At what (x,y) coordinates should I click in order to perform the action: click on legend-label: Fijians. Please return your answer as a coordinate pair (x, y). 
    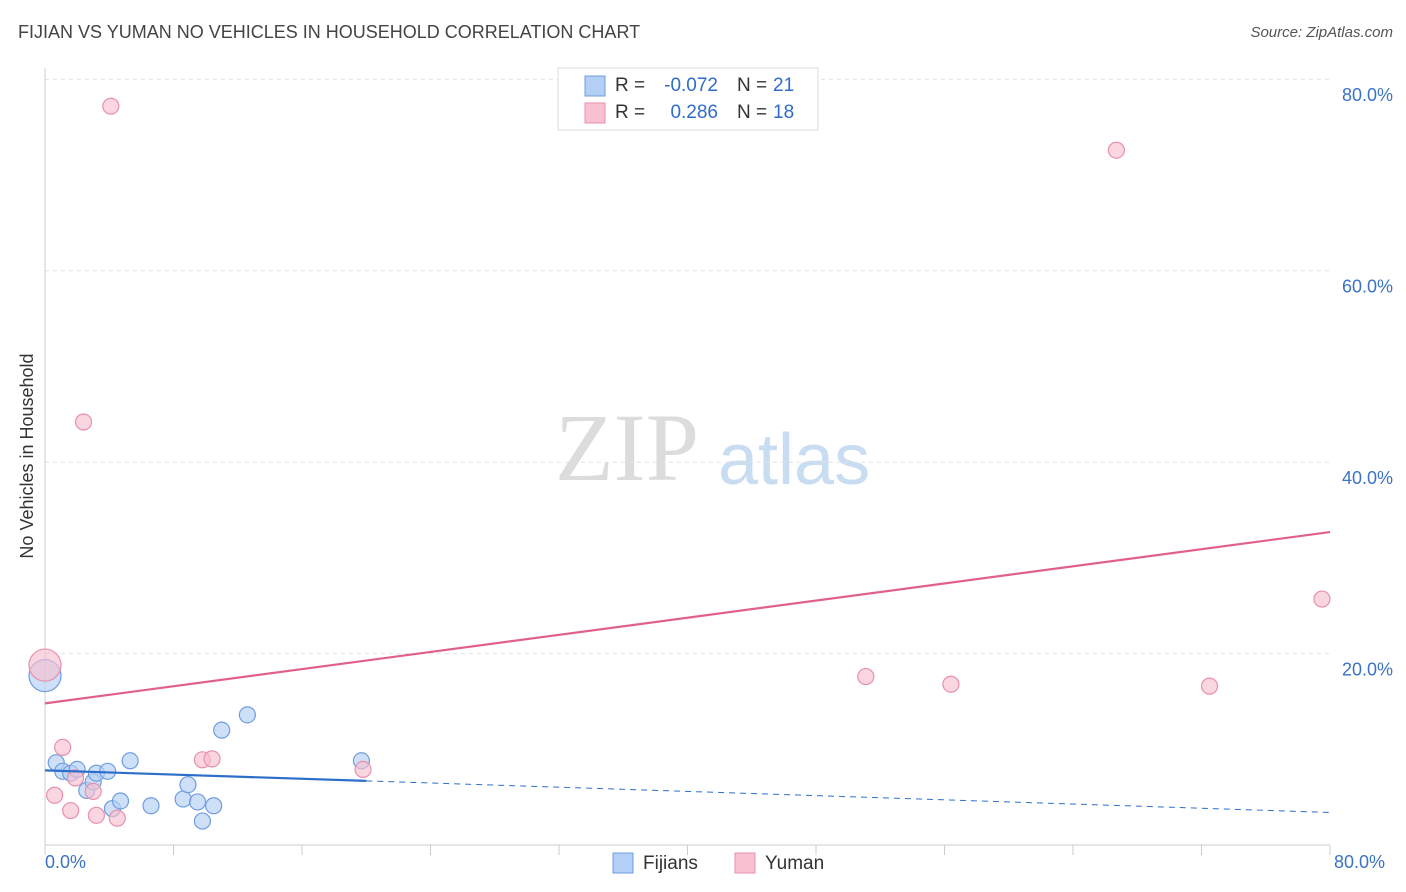
    Looking at the image, I should click on (670, 863).